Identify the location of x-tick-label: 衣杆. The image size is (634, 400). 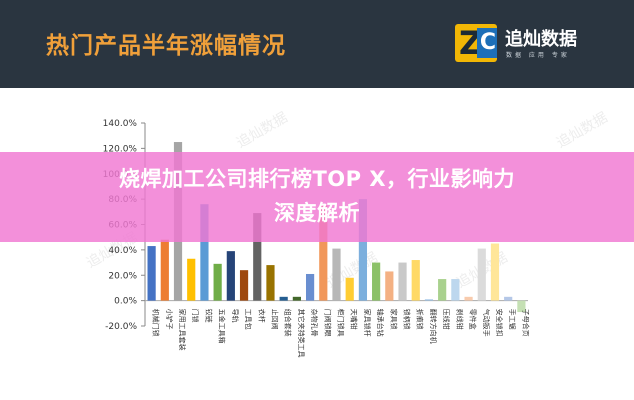
(261, 316).